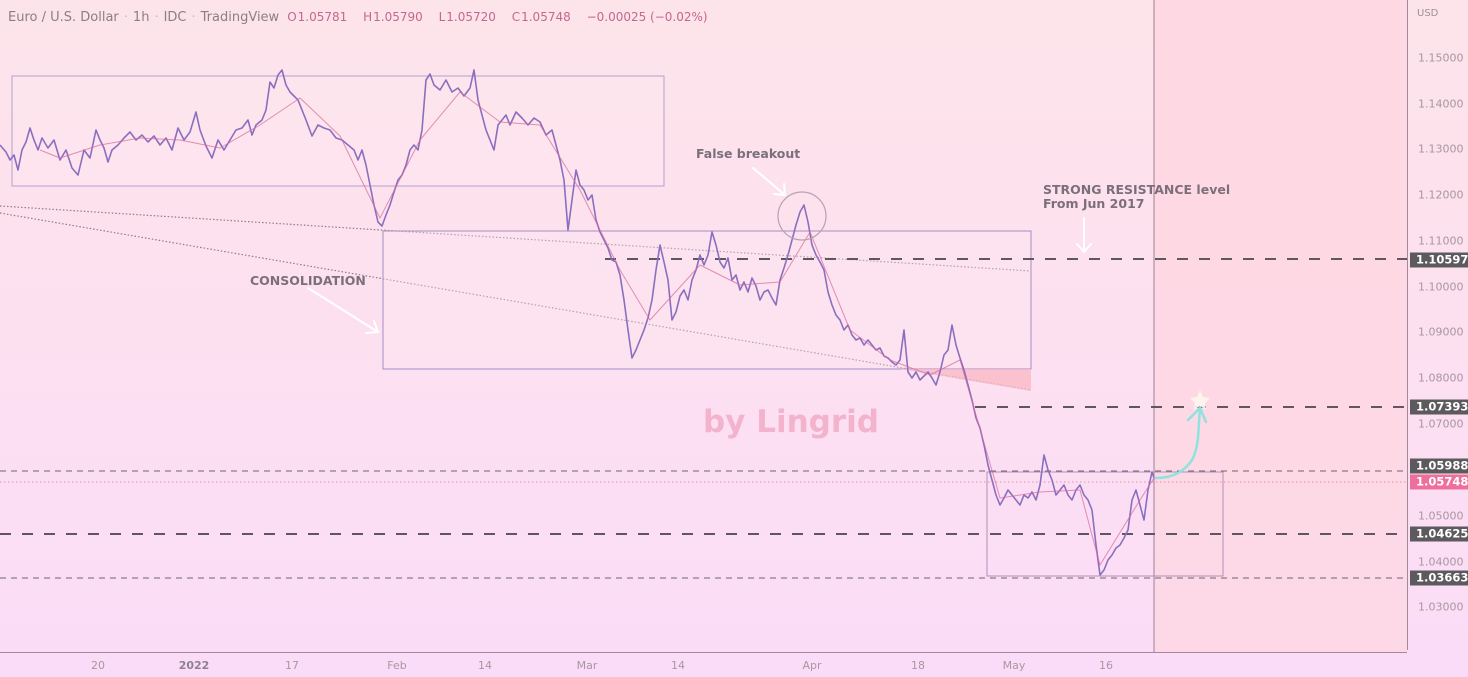  I want to click on consolidation-arrowhead, so click(372, 327).